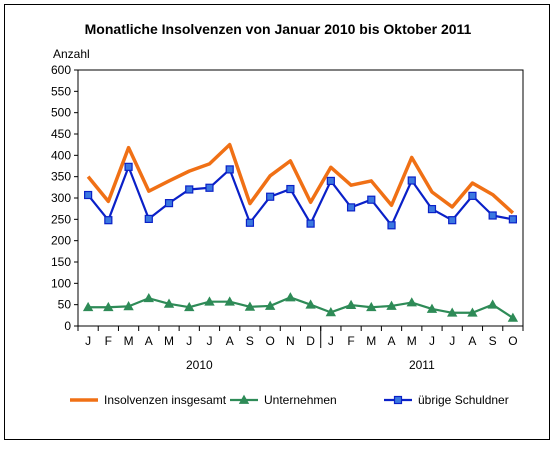 Image resolution: width=556 pixels, height=449 pixels. I want to click on y-tick-label: 450, so click(61, 134).